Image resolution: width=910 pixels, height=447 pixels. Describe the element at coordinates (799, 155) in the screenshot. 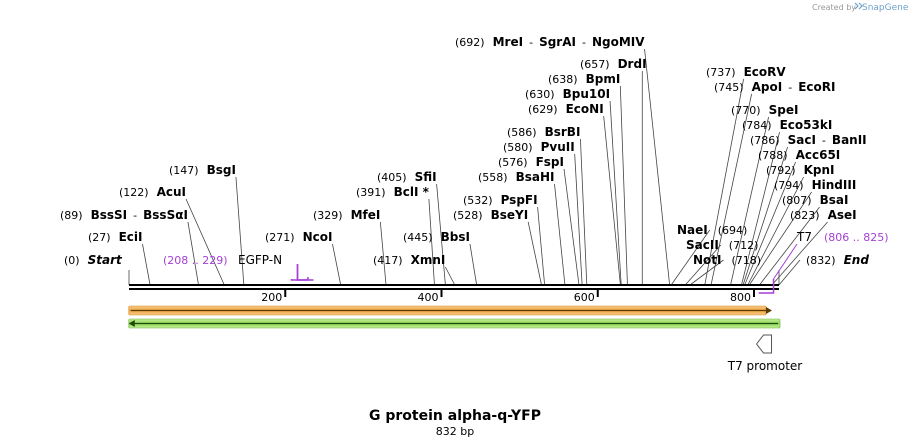

I see `site-label: (788) Acc65I` at that location.